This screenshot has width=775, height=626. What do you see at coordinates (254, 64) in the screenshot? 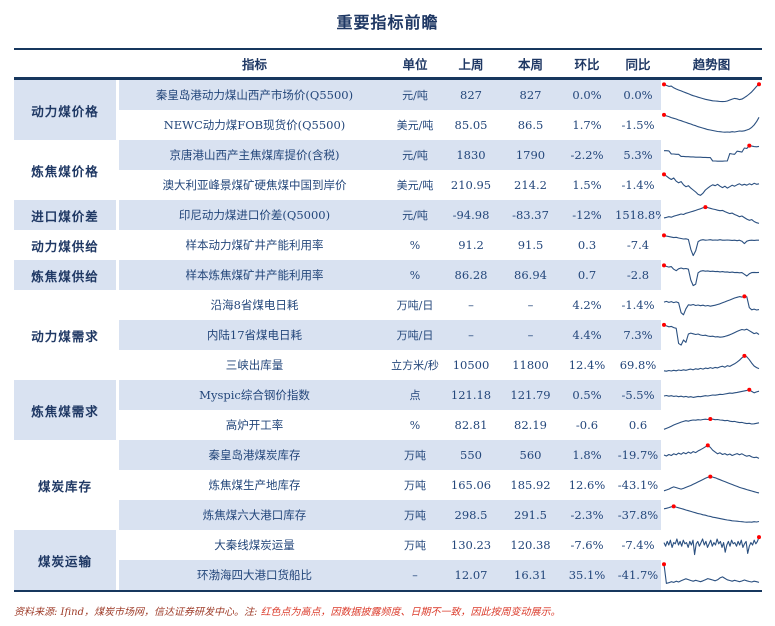
I see `header-indicator: 指标` at bounding box center [254, 64].